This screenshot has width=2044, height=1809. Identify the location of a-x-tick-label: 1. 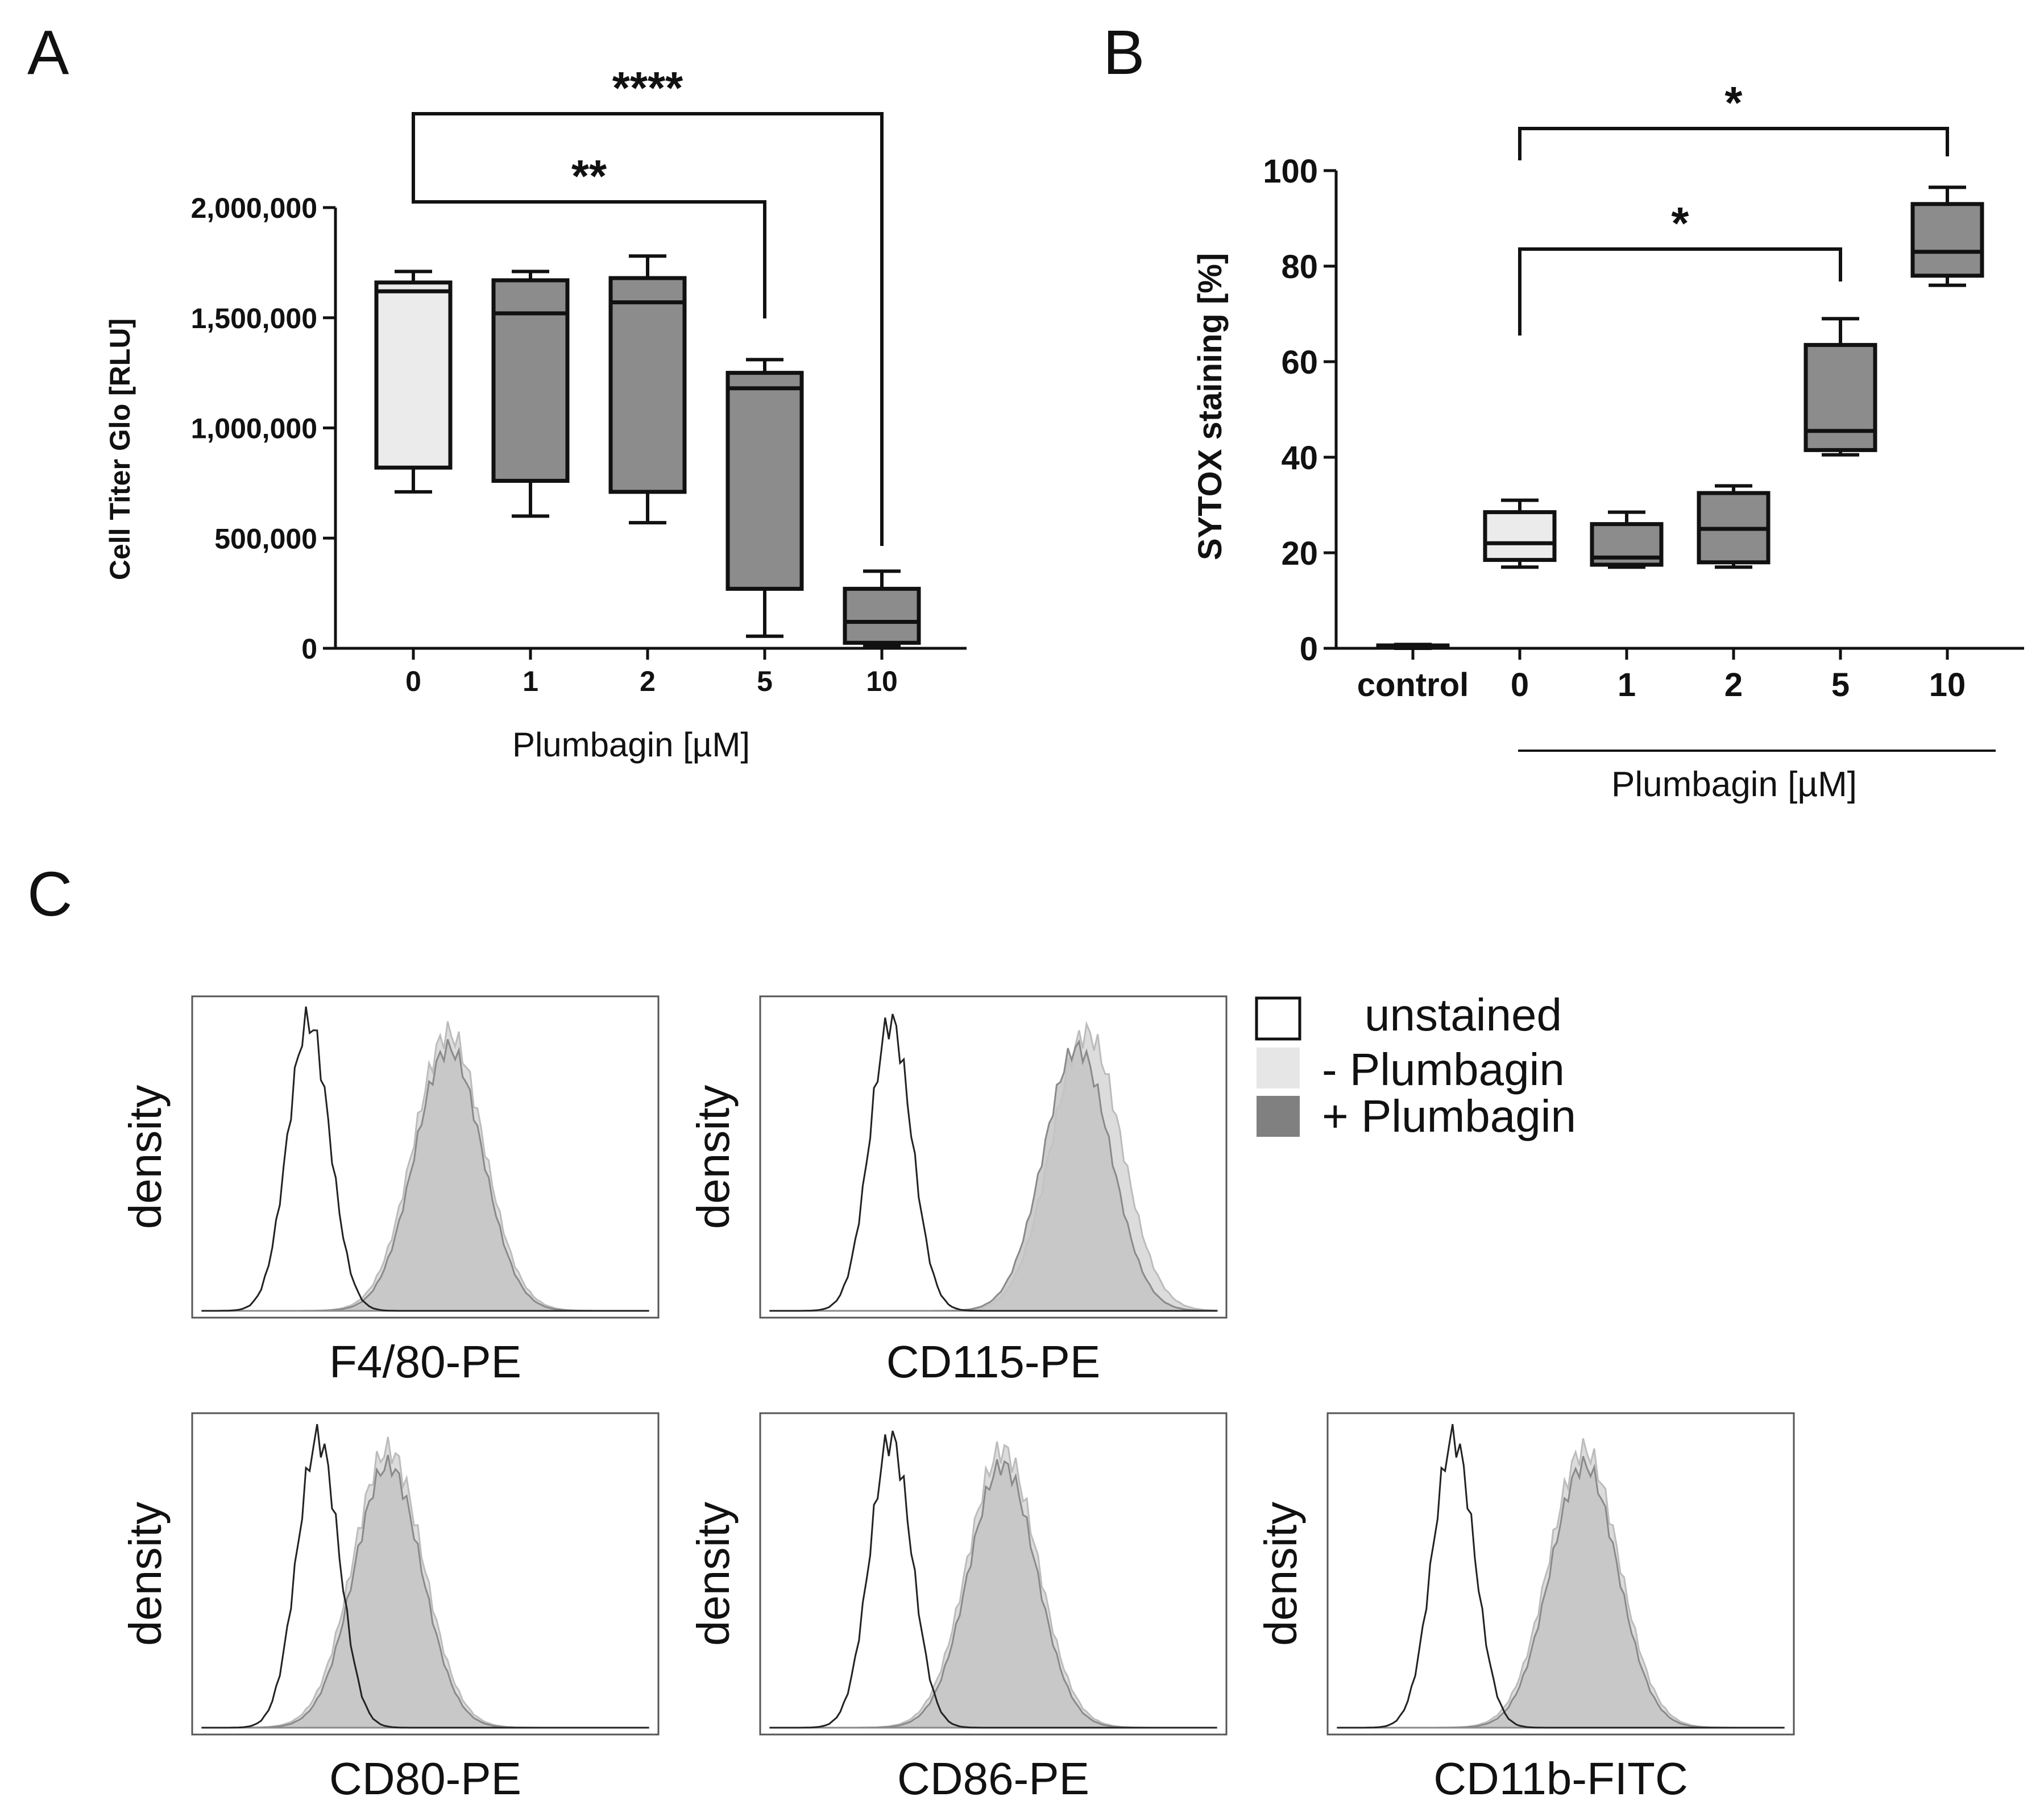
(530, 681).